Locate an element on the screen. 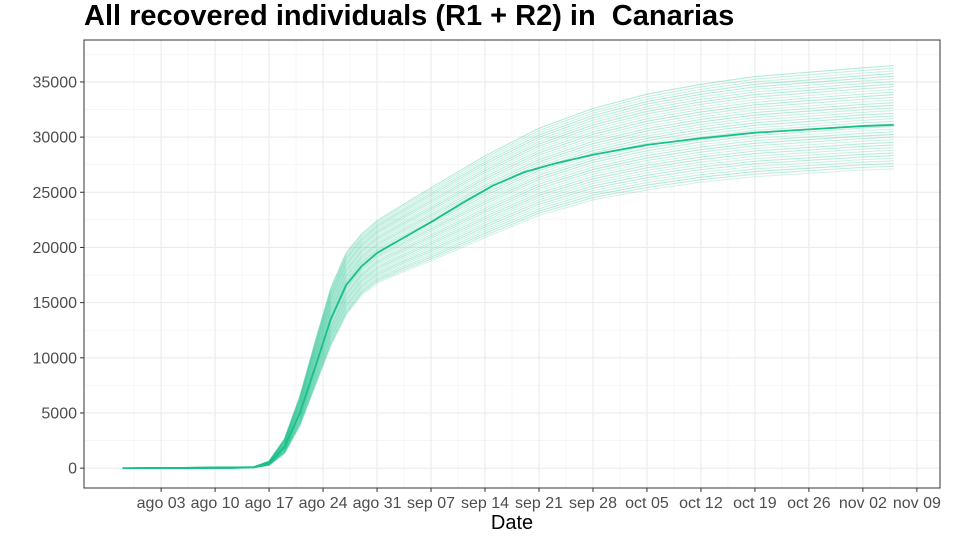 The image size is (960, 540). y-tick-label: 25000 is located at coordinates (55, 193).